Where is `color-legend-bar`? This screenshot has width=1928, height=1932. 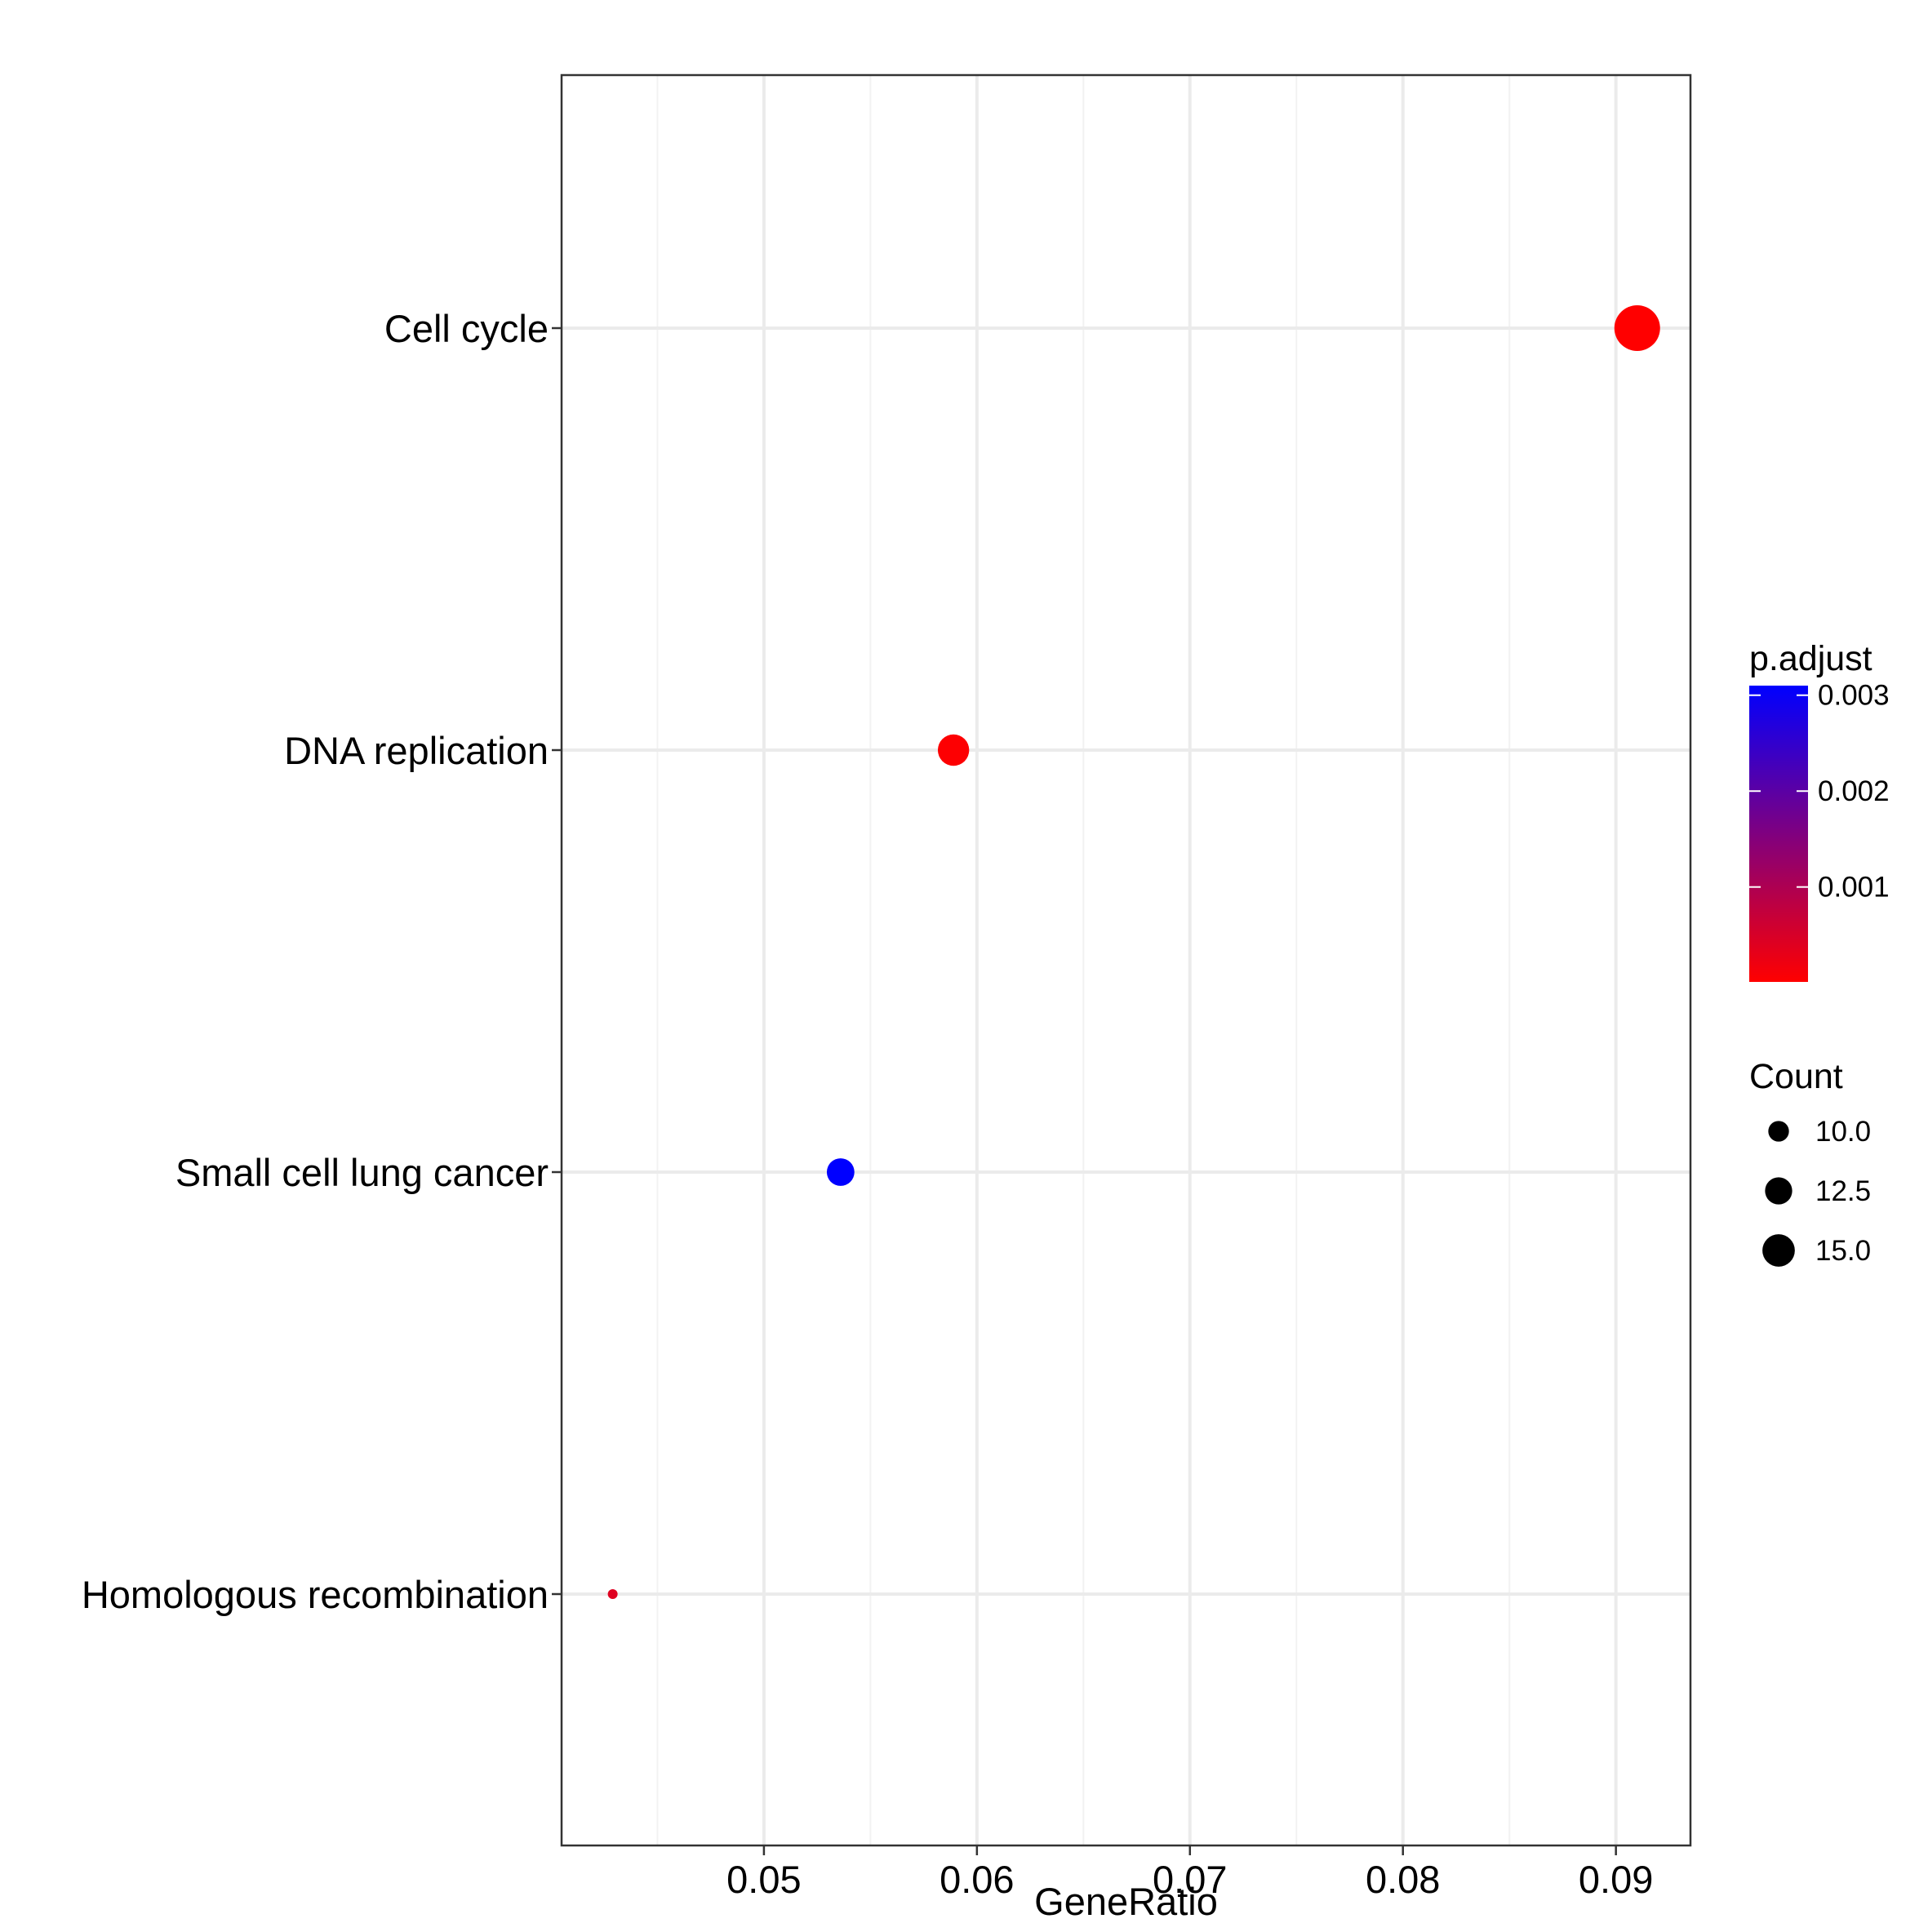
color-legend-bar is located at coordinates (1778, 834).